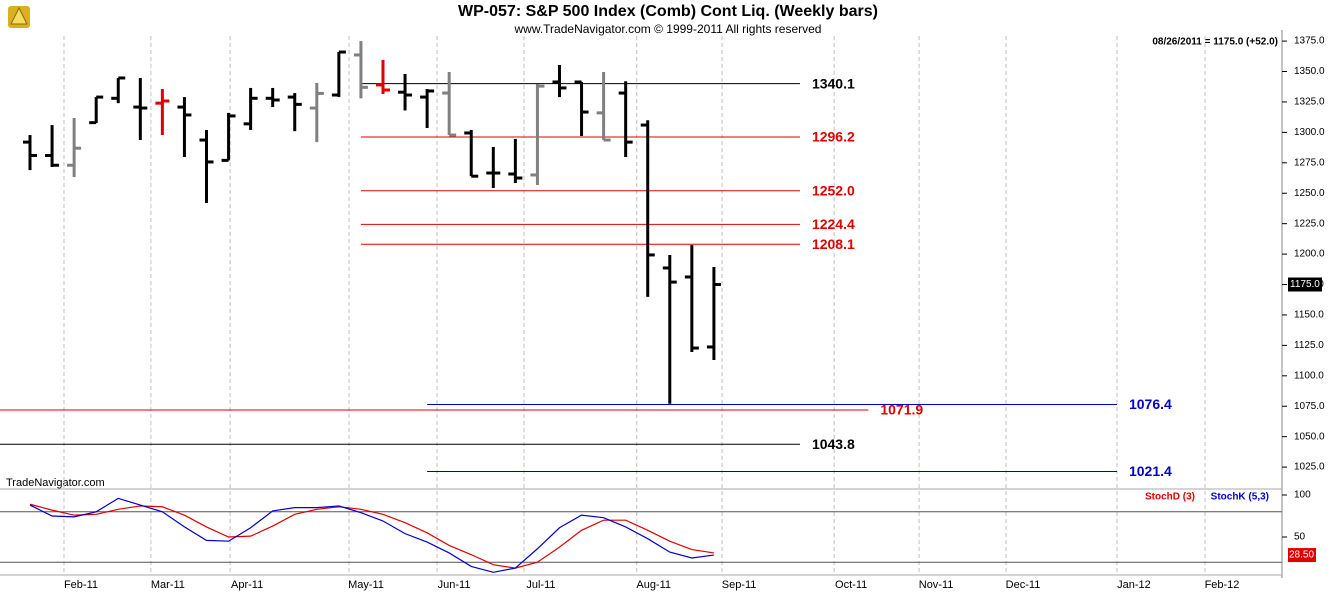 The height and width of the screenshot is (594, 1336). Describe the element at coordinates (833, 224) in the screenshot. I see `level-label: 1224.4` at that location.